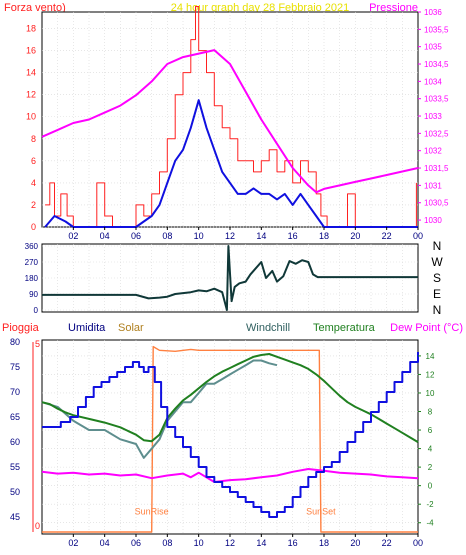 The height and width of the screenshot is (555, 466). I want to click on pressure-y-tick-label: 1030,5, so click(436, 203).